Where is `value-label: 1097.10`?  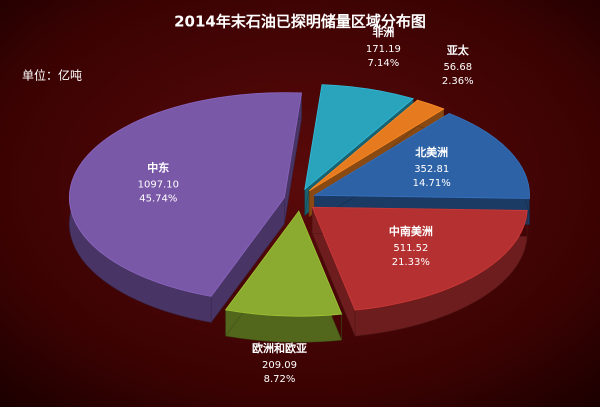
value-label: 1097.10 is located at coordinates (158, 184).